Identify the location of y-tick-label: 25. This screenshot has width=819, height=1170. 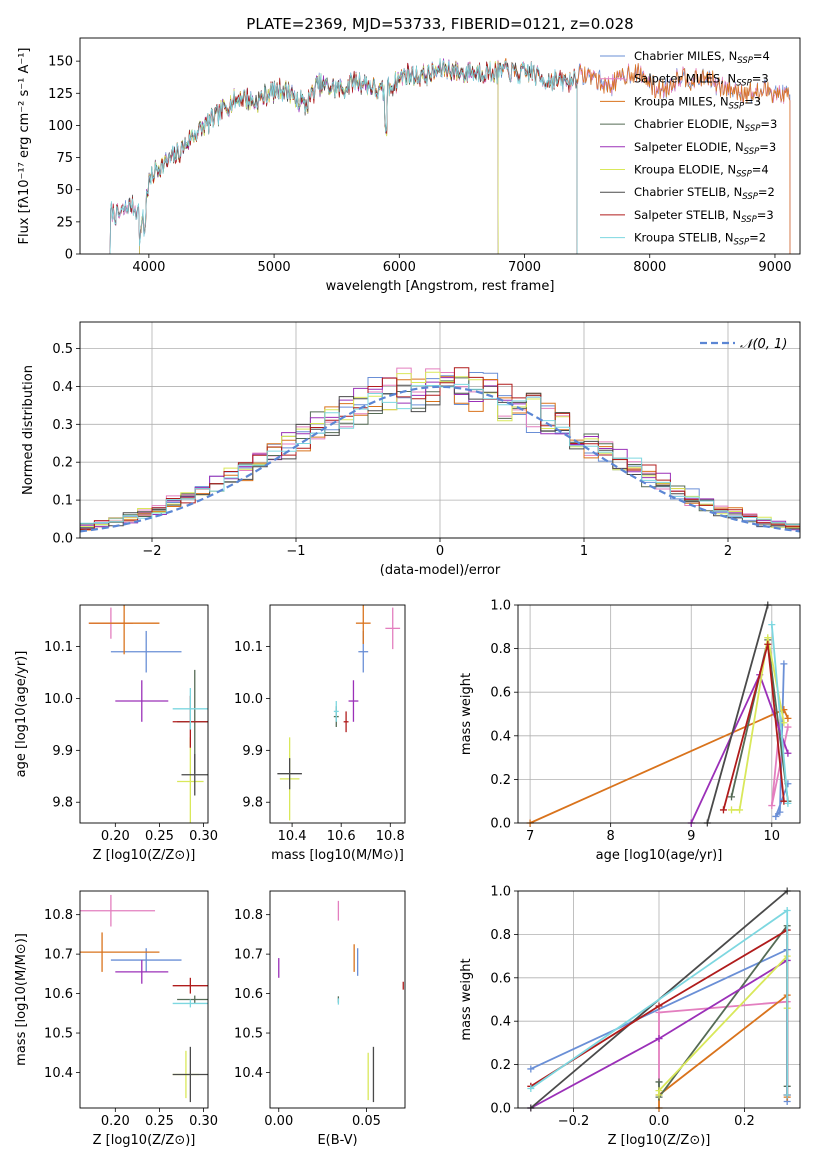
(64, 222).